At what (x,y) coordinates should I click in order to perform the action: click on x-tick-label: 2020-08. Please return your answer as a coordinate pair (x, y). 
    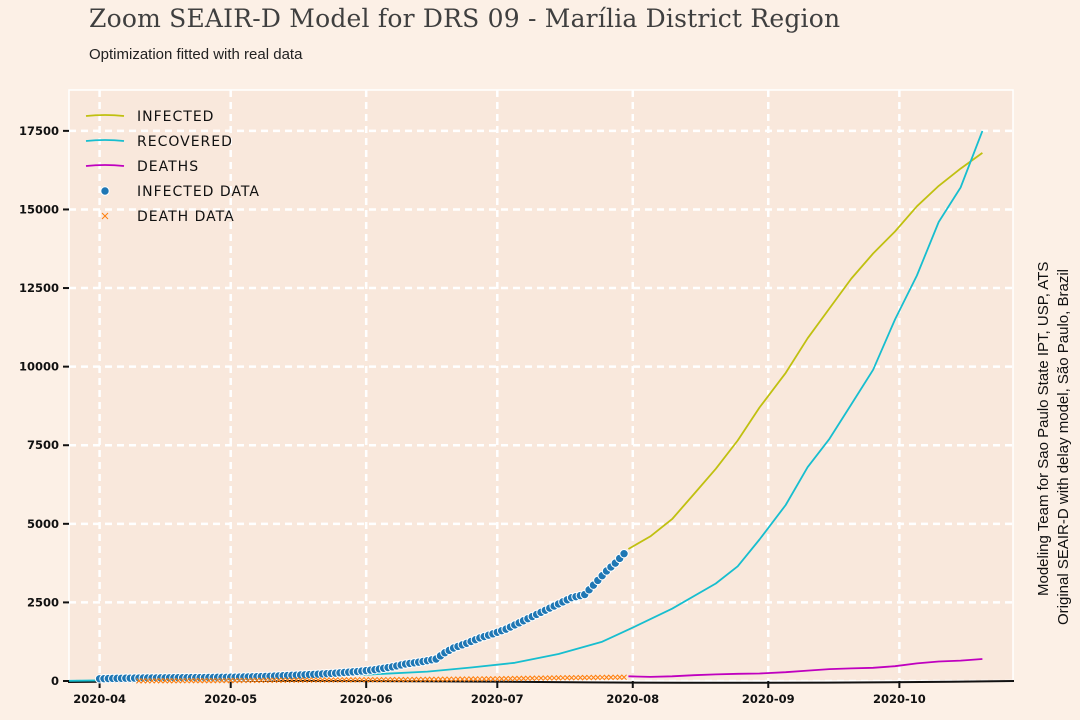
    Looking at the image, I should click on (632, 699).